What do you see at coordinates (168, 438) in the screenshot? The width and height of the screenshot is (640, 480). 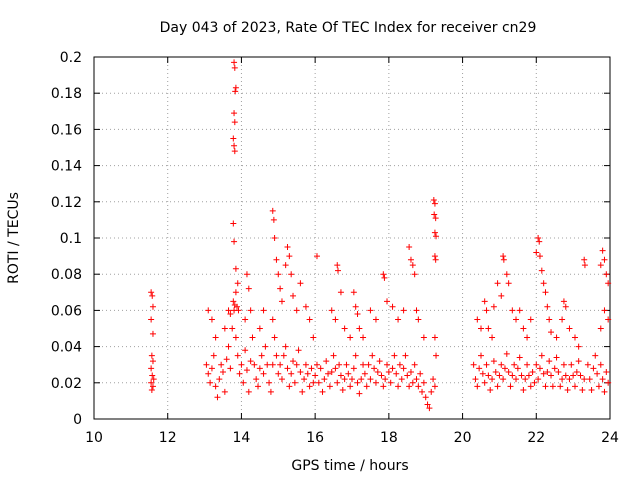 I see `x-tick-label: 12` at bounding box center [168, 438].